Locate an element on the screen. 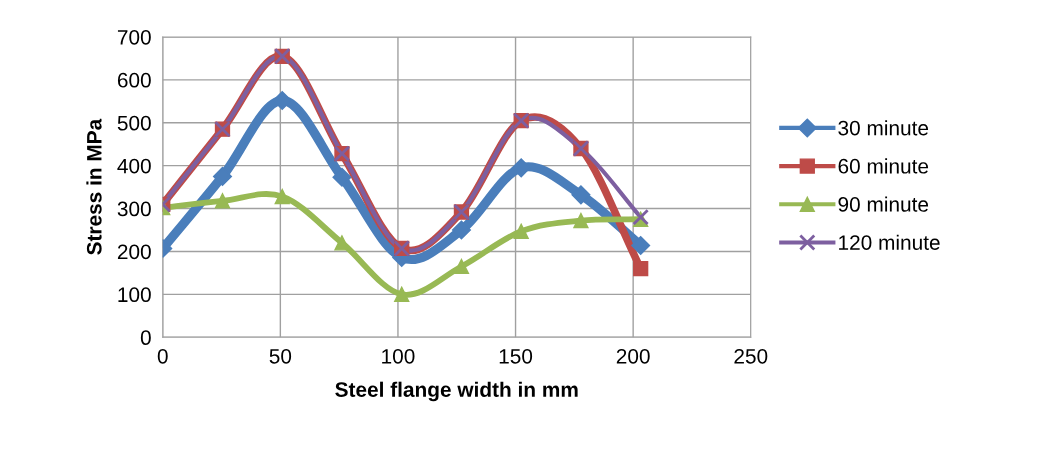 The width and height of the screenshot is (1050, 462). x-tick-label: 150 is located at coordinates (516, 356).